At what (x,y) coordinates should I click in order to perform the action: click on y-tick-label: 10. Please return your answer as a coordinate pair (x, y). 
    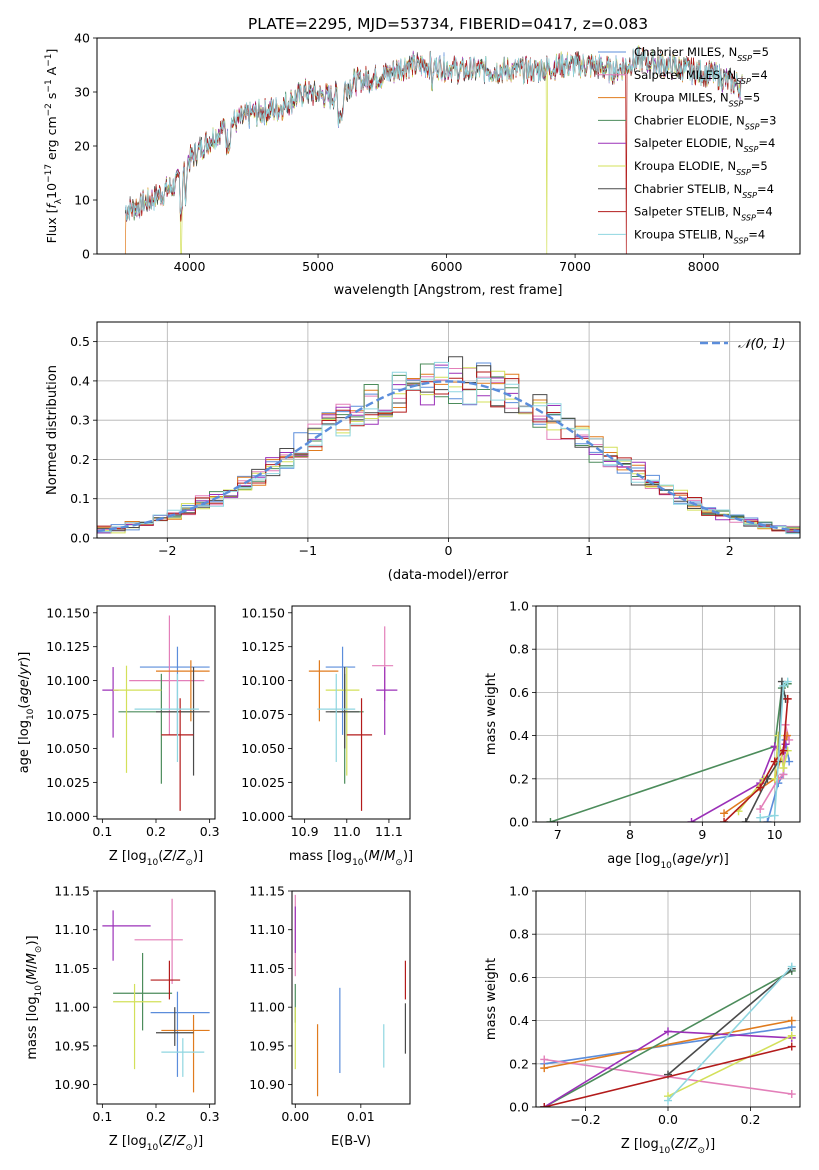
    Looking at the image, I should click on (82, 200).